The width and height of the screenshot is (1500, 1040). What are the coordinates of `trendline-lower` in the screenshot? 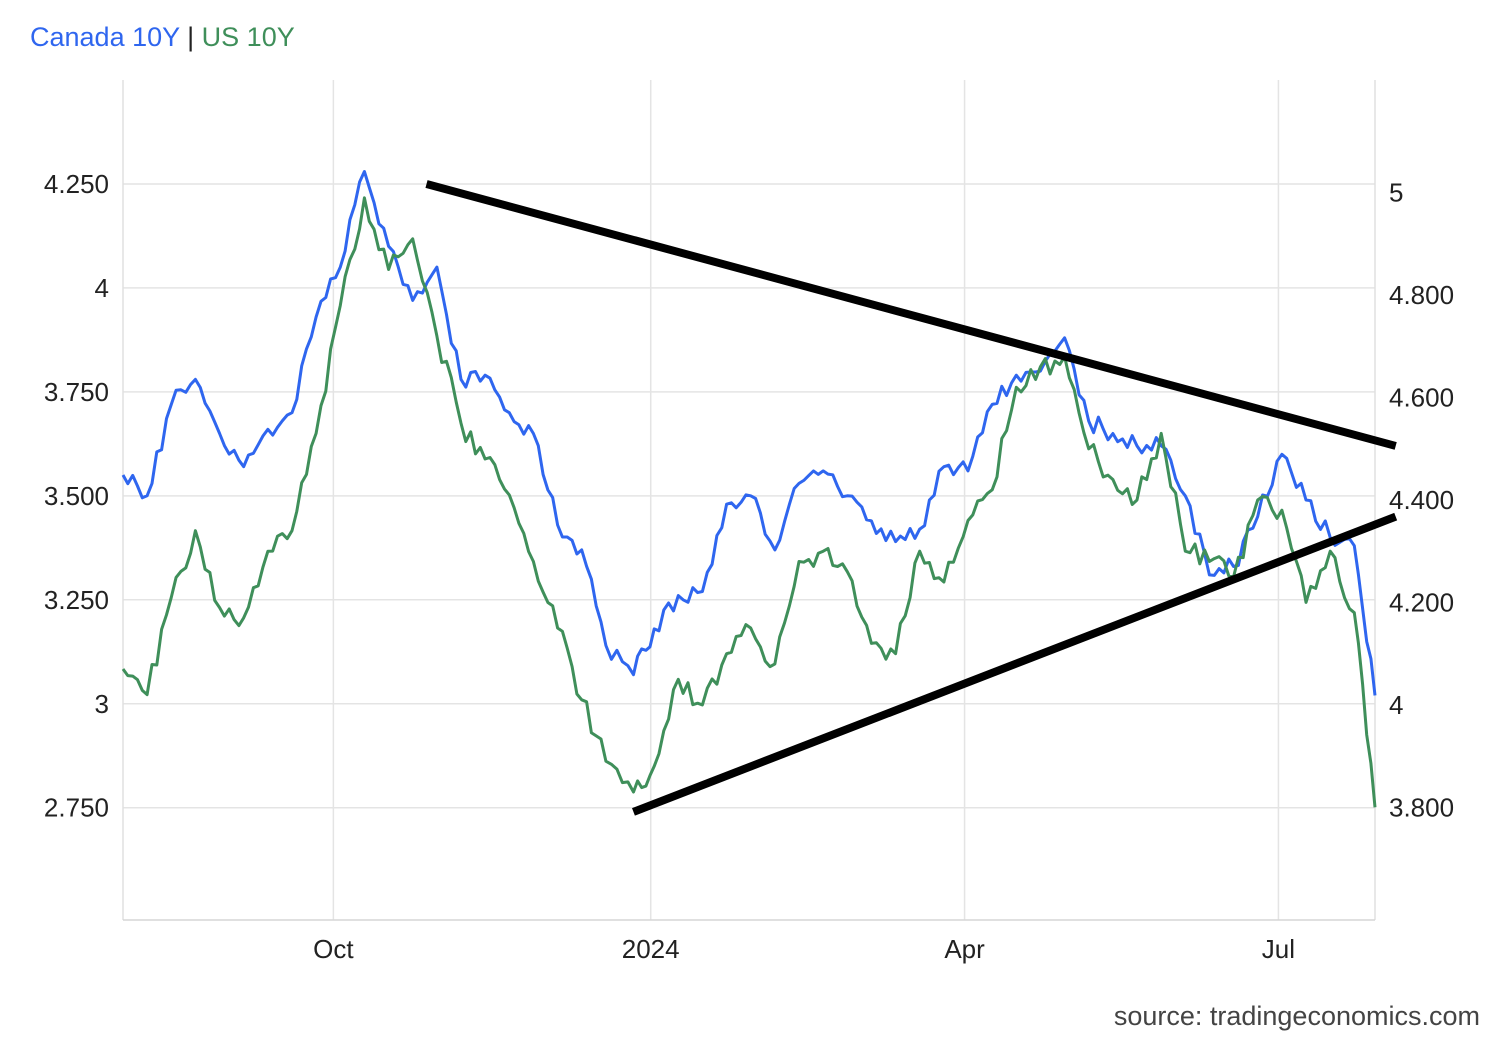 It's located at (1015, 664).